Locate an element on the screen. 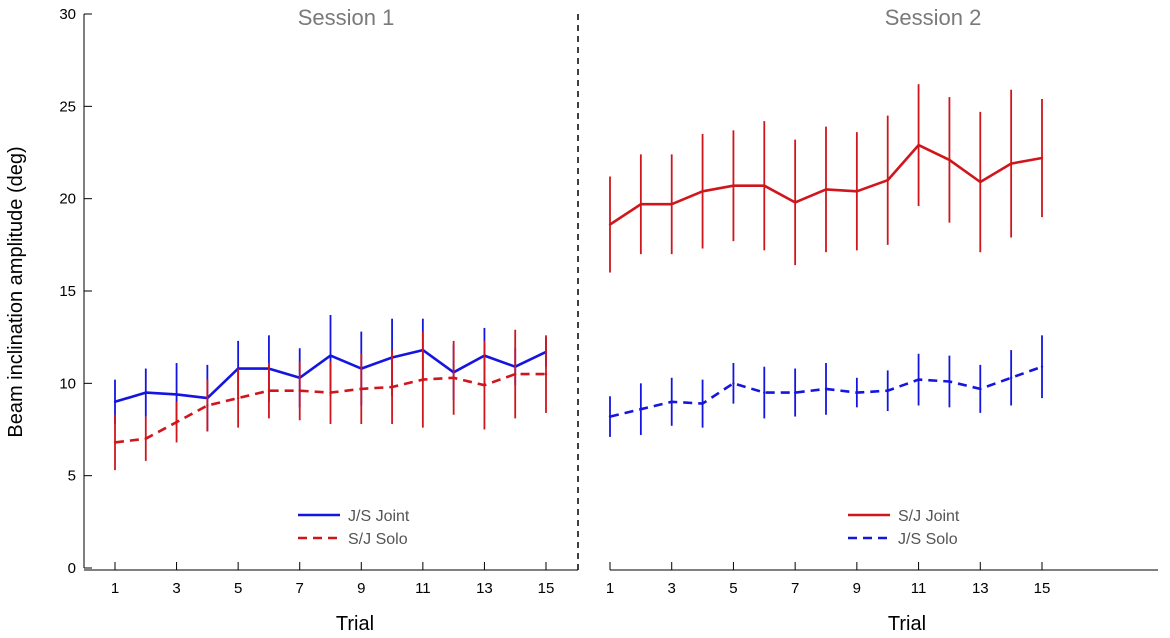 Image resolution: width=1170 pixels, height=638 pixels. session-1-title: Session 1 is located at coordinates (346, 17).